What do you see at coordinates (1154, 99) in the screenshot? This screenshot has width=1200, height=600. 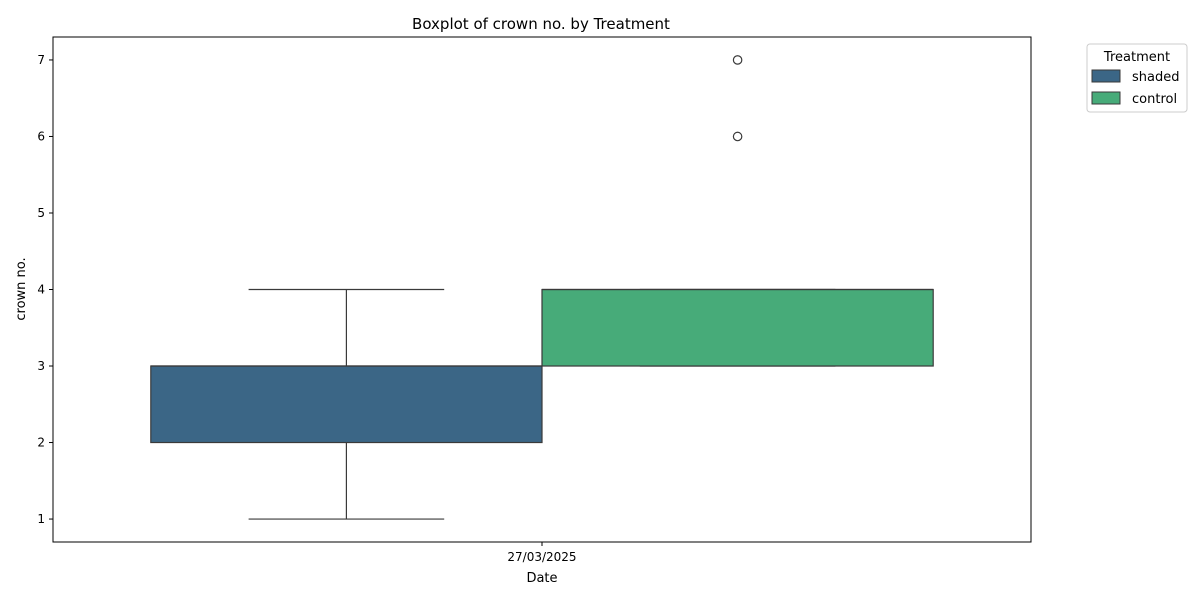 I see `legend-label-control: control` at bounding box center [1154, 99].